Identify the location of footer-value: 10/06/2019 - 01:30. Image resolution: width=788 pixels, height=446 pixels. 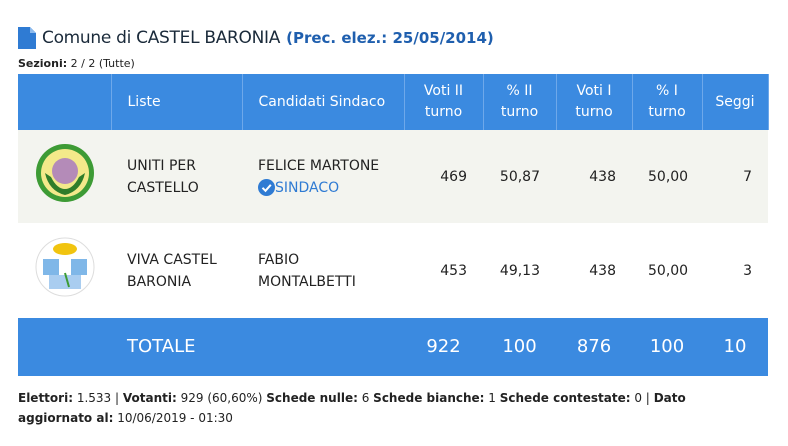
(175, 418).